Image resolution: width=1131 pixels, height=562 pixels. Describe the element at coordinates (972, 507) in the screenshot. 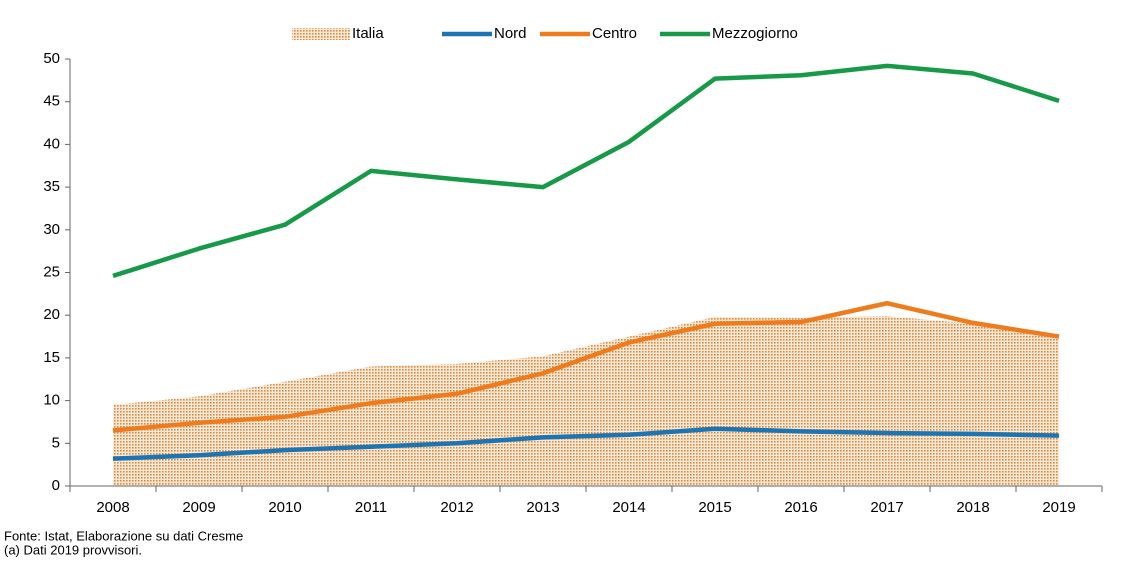

I see `x-tick-label: 2018` at that location.